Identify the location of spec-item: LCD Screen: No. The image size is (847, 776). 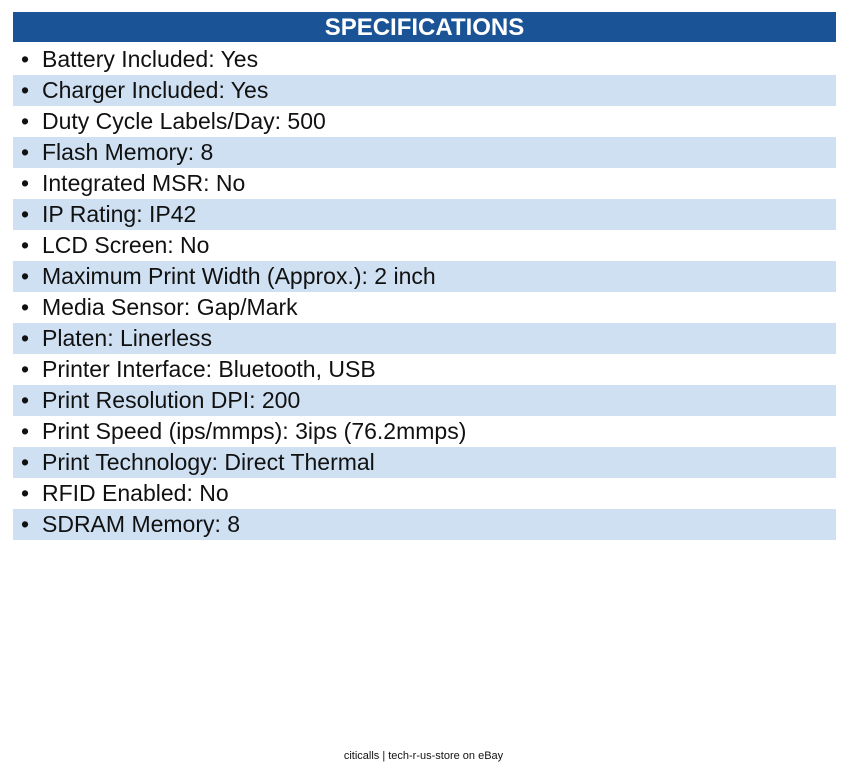
(424, 245).